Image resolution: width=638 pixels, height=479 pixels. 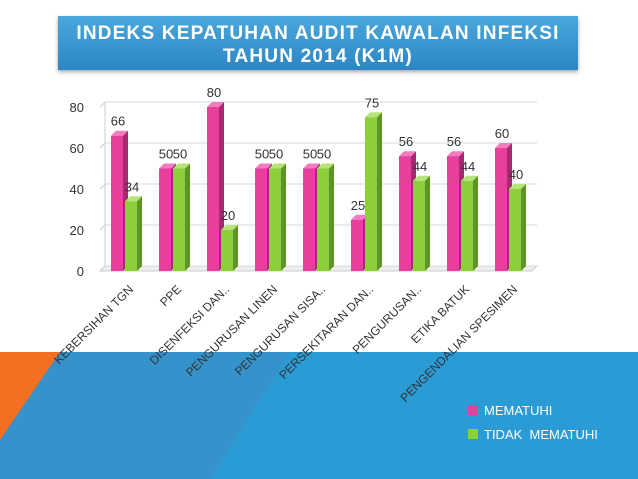 What do you see at coordinates (93, 324) in the screenshot?
I see `x-category-label: KEBERSIHAN TGN` at bounding box center [93, 324].